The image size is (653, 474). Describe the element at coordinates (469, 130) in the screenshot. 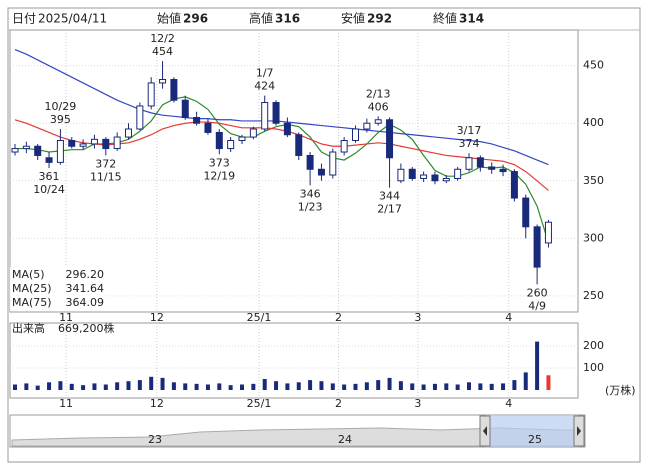

I see `high-date: 3/17` at that location.